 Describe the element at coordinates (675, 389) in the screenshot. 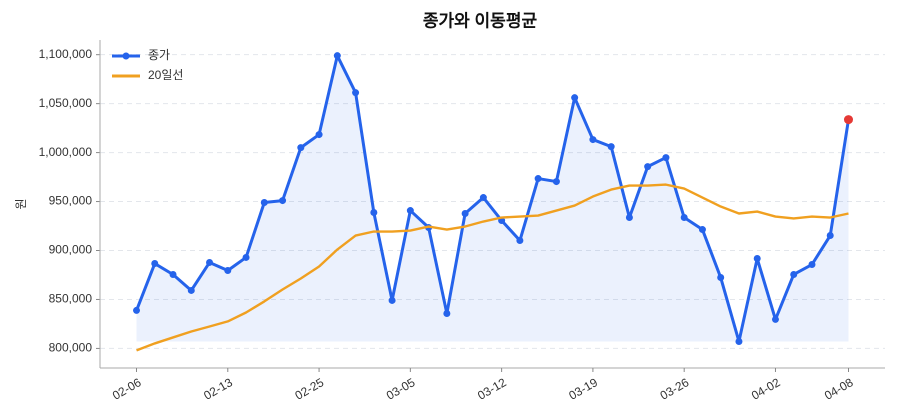

I see `x-tick-label: 03-26` at that location.